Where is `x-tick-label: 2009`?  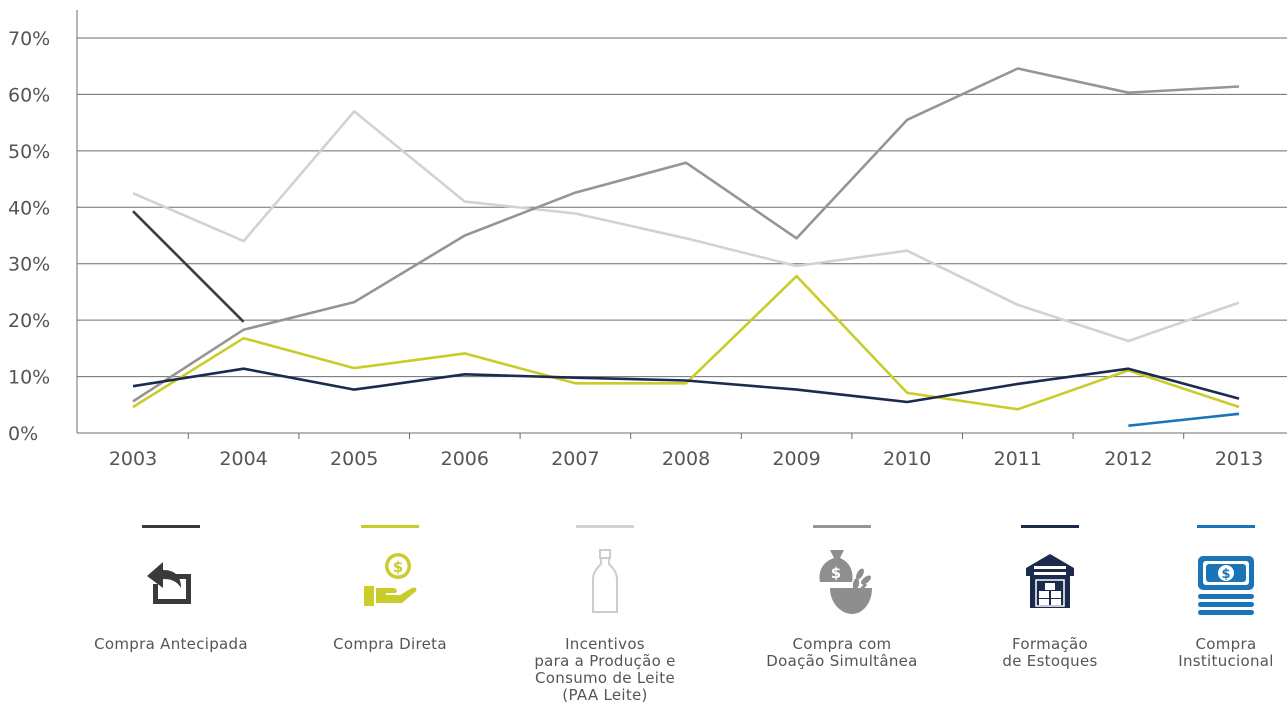
x-tick-label: 2009 is located at coordinates (796, 459).